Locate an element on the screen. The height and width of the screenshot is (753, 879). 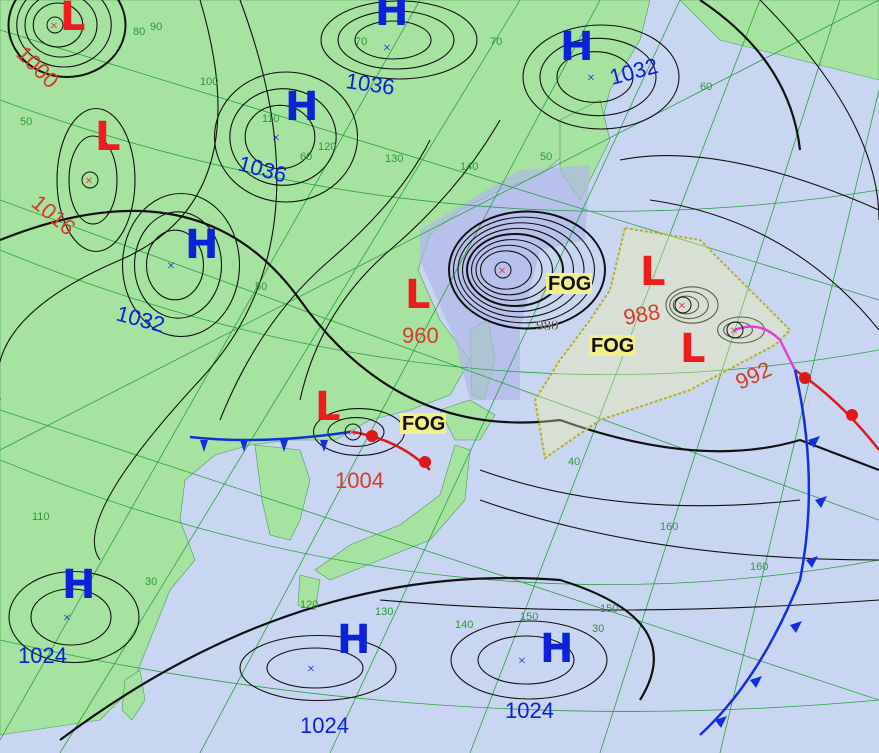
grid-label: 70 is located at coordinates (496, 42).